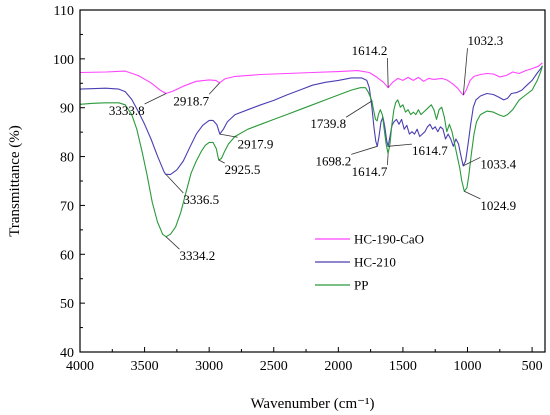  Describe the element at coordinates (15, 181) in the screenshot. I see `y-axis-title: Transmittance (%)` at that location.